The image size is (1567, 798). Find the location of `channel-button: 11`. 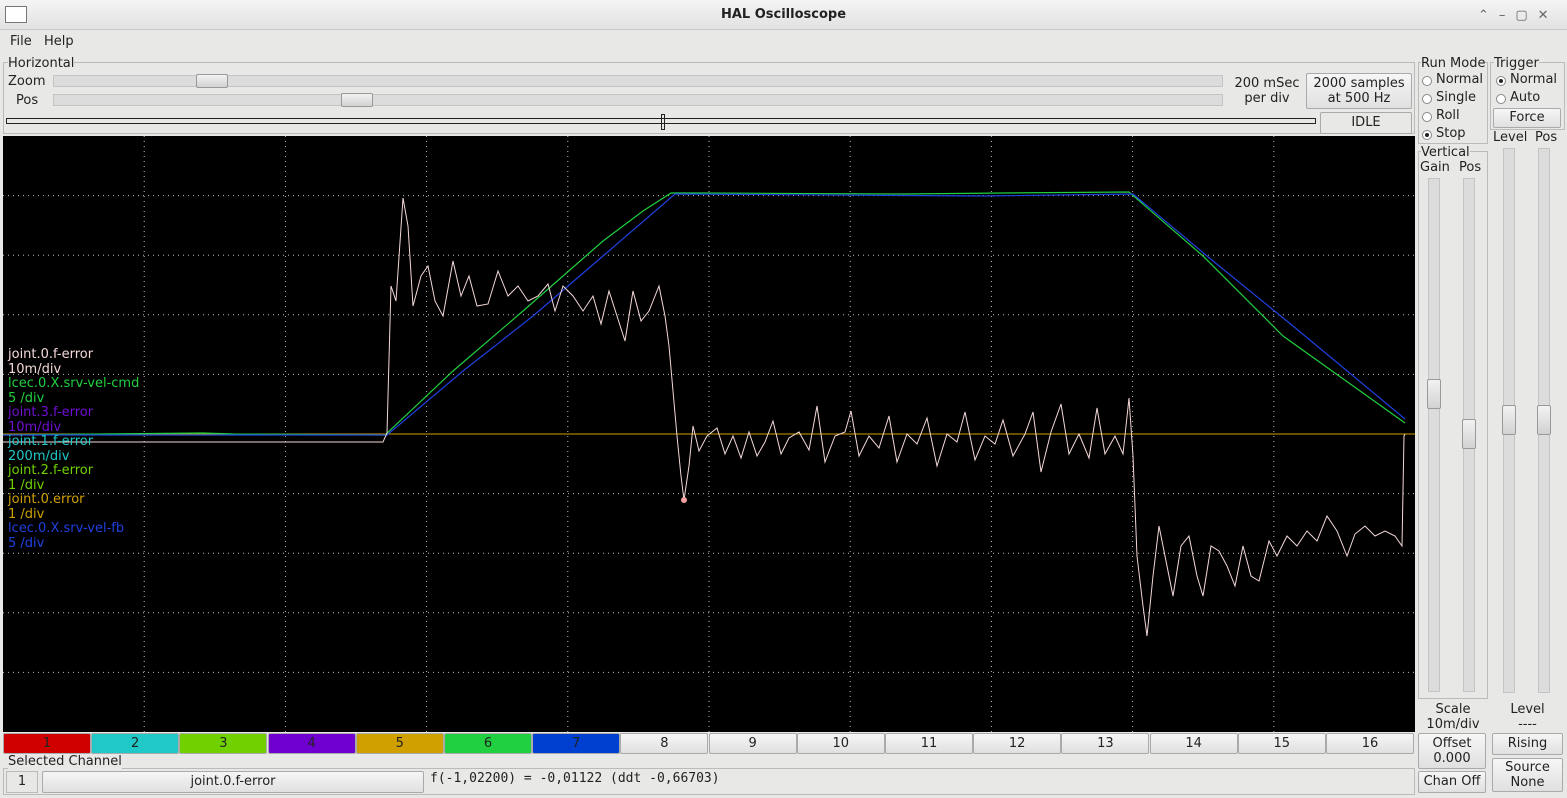

channel-button: 11 is located at coordinates (929, 743).